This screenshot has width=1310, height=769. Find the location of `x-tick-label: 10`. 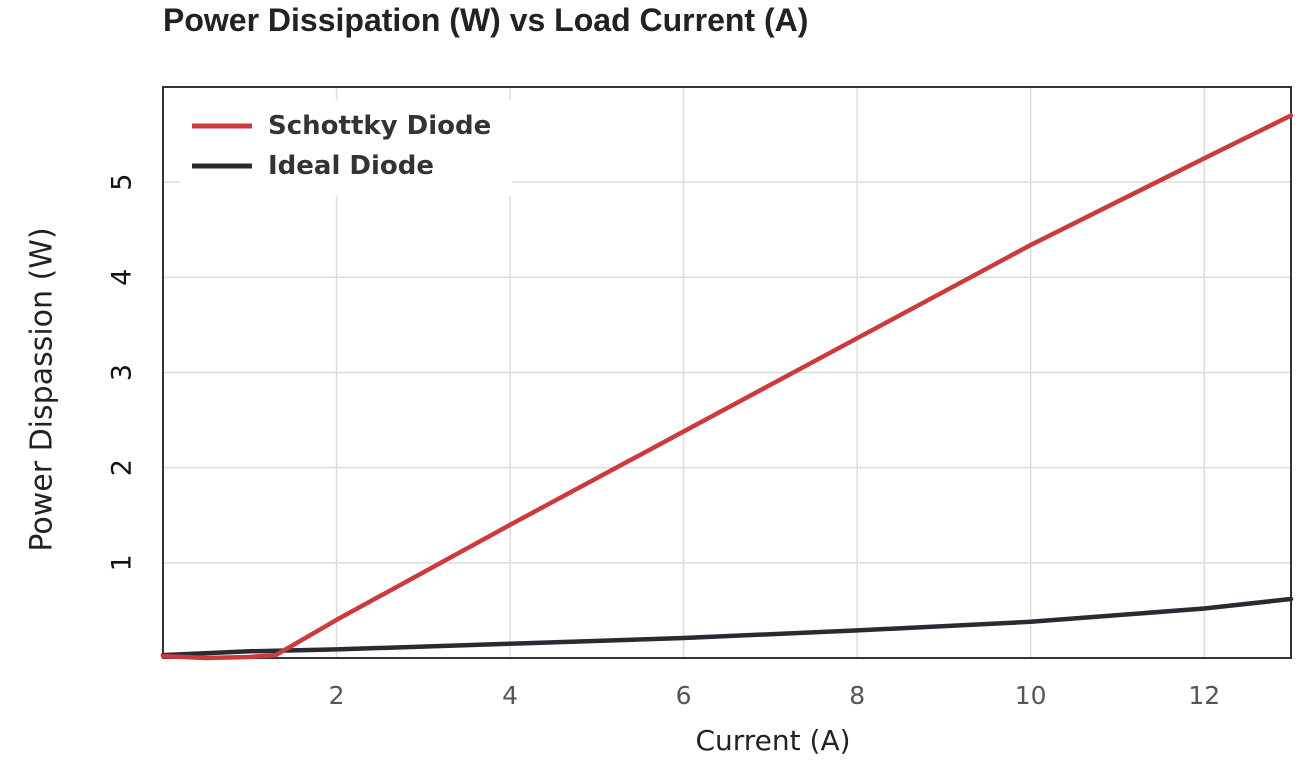

x-tick-label: 10 is located at coordinates (1031, 695).